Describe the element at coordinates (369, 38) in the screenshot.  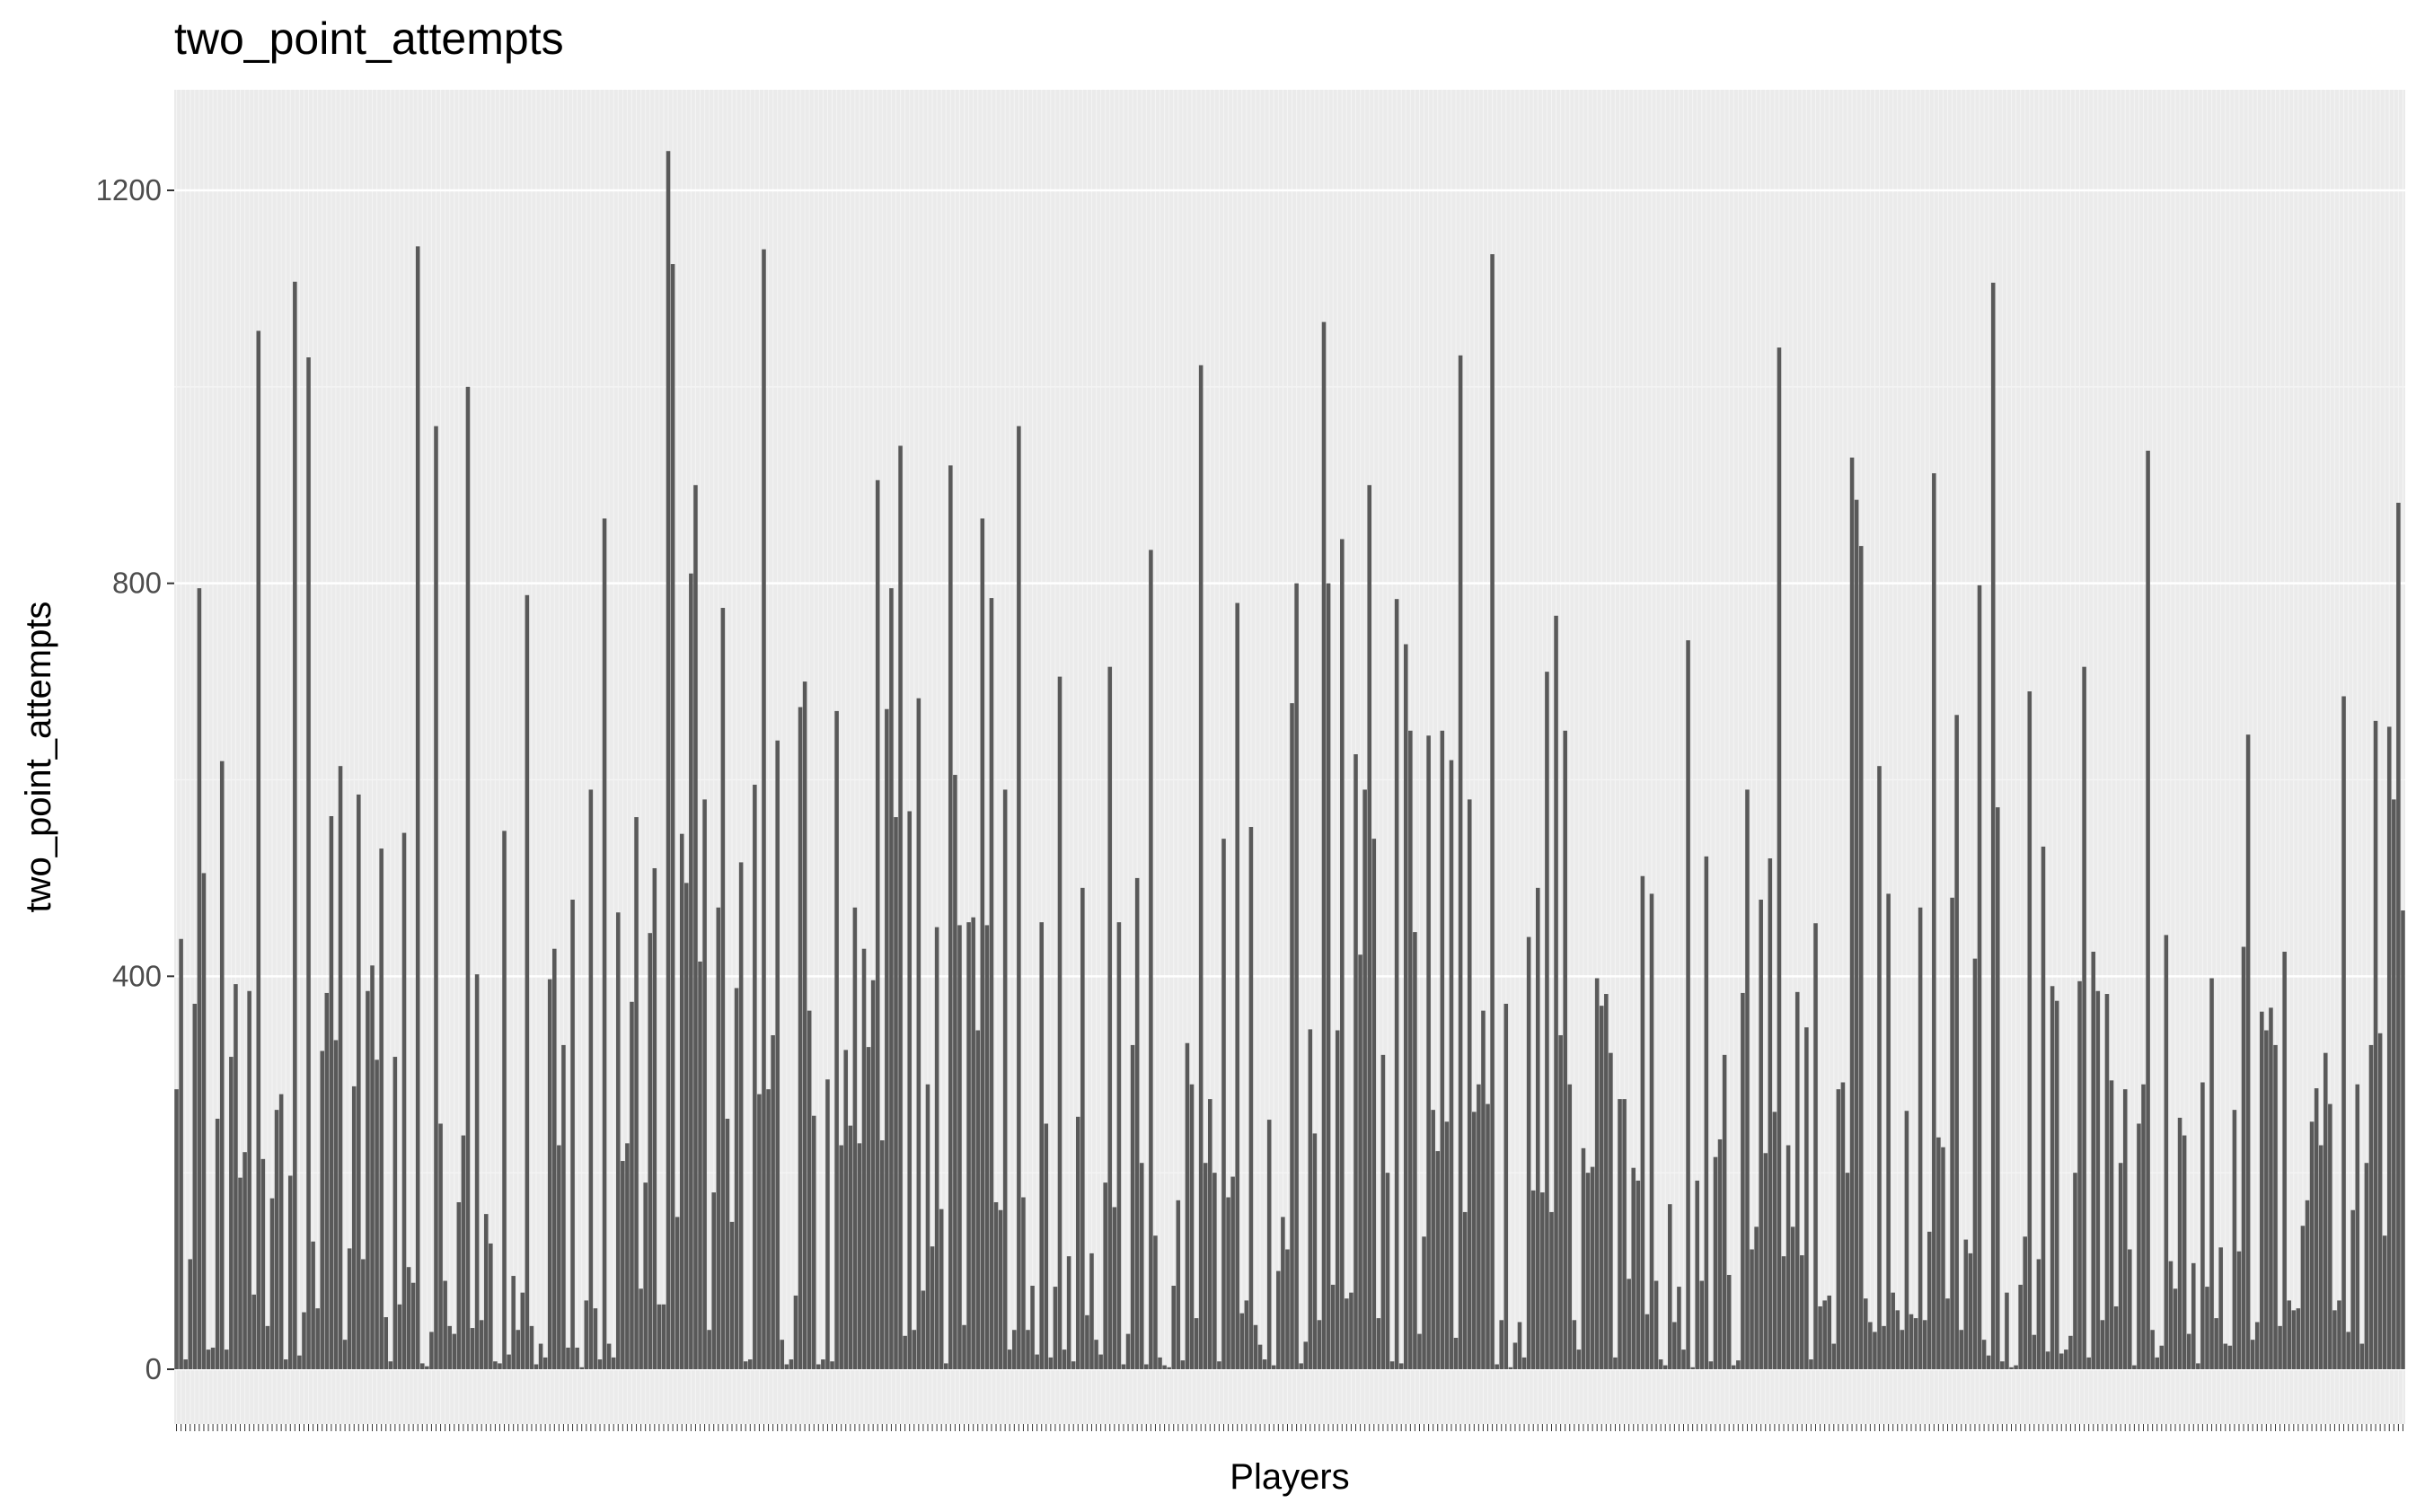
I see `chart-title: two_point_attempts` at that location.